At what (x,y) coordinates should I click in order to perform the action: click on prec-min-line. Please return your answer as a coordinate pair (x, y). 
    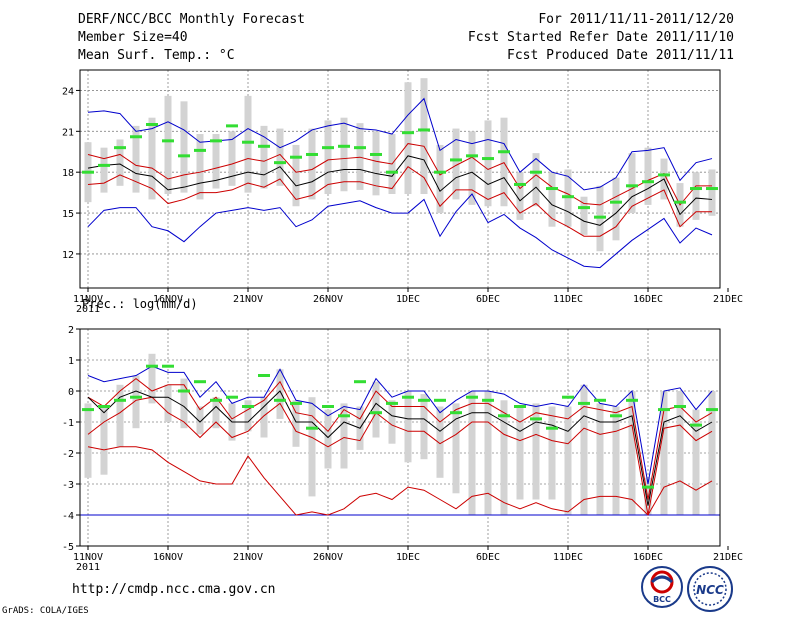
    Looking at the image, I should click on (400, 481).